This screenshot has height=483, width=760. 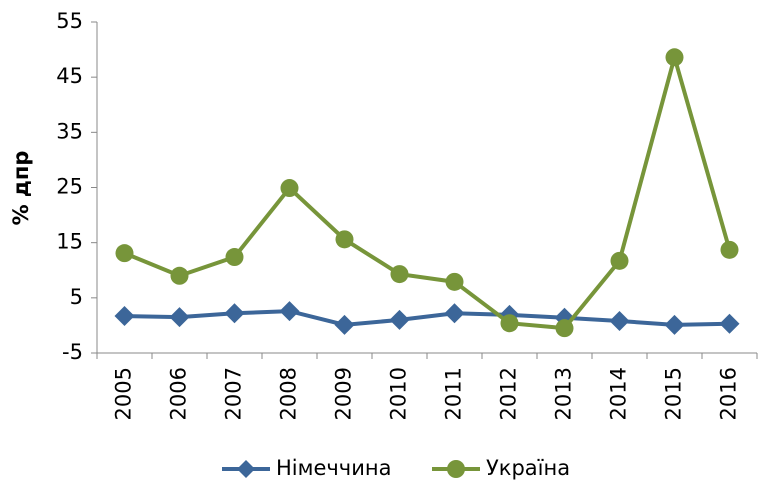 I want to click on y-tick-label: 25, so click(x=69, y=187).